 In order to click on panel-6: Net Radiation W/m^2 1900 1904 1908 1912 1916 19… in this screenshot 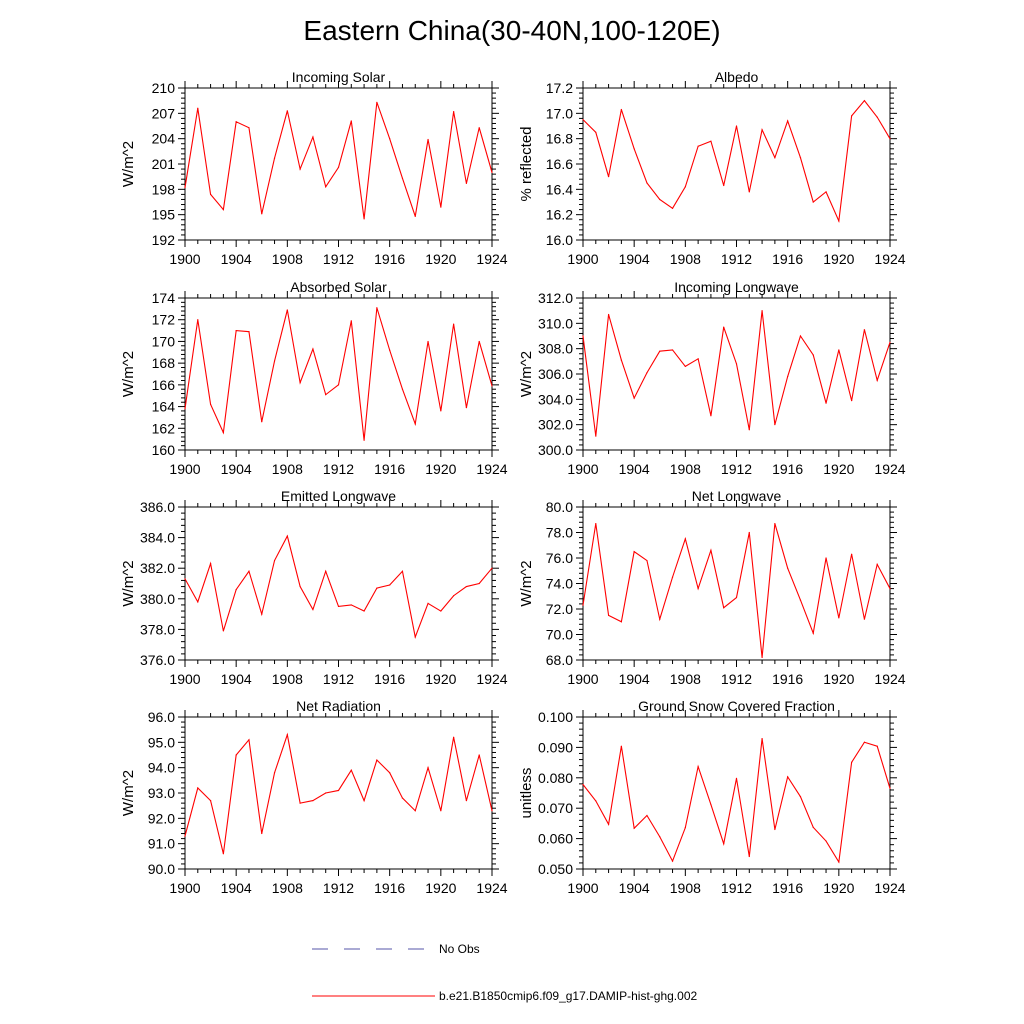, I will do `click(314, 797)`.